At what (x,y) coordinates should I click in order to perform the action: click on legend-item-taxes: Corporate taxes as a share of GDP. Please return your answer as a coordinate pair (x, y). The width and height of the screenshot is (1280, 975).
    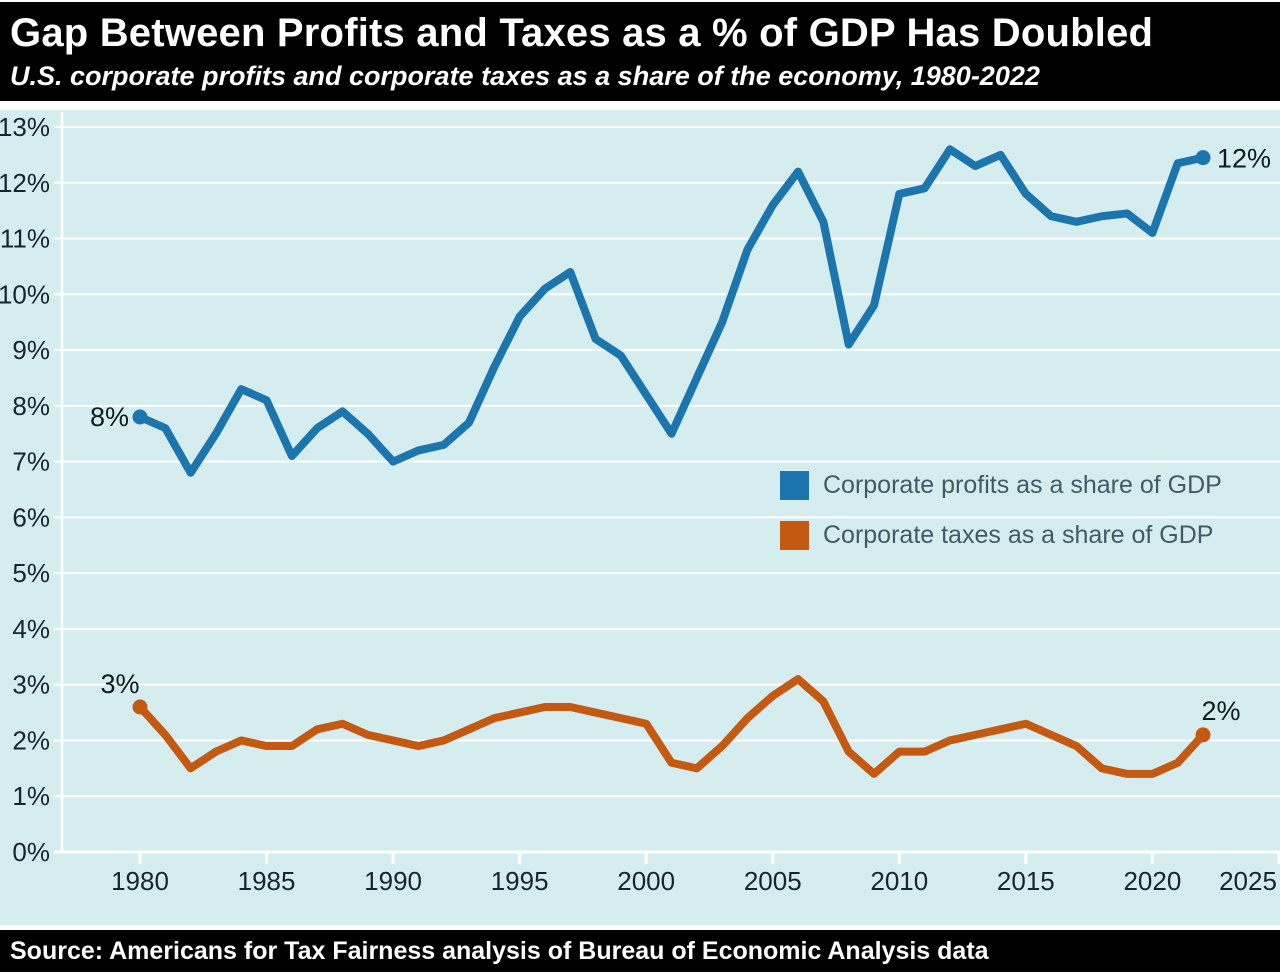
    Looking at the image, I should click on (1001, 535).